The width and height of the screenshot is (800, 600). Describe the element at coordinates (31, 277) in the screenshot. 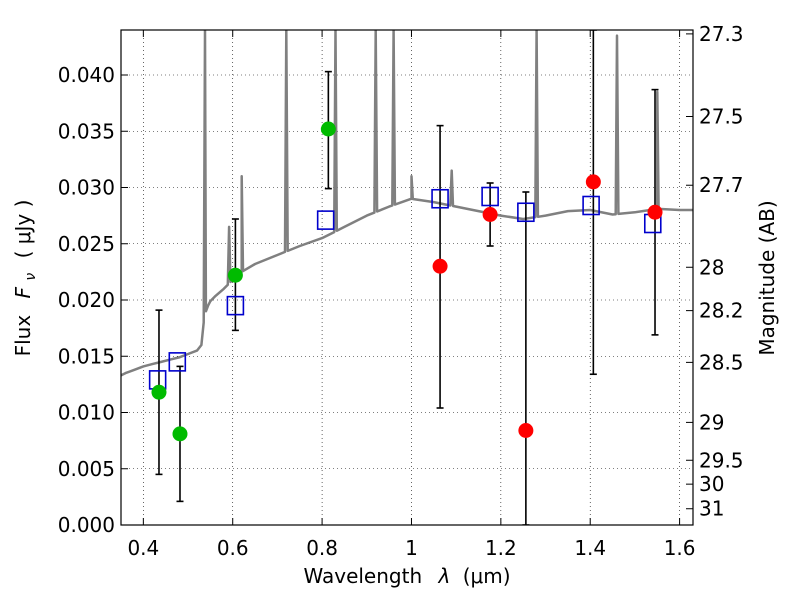

I see `y-axis-title-subscript: ν` at that location.